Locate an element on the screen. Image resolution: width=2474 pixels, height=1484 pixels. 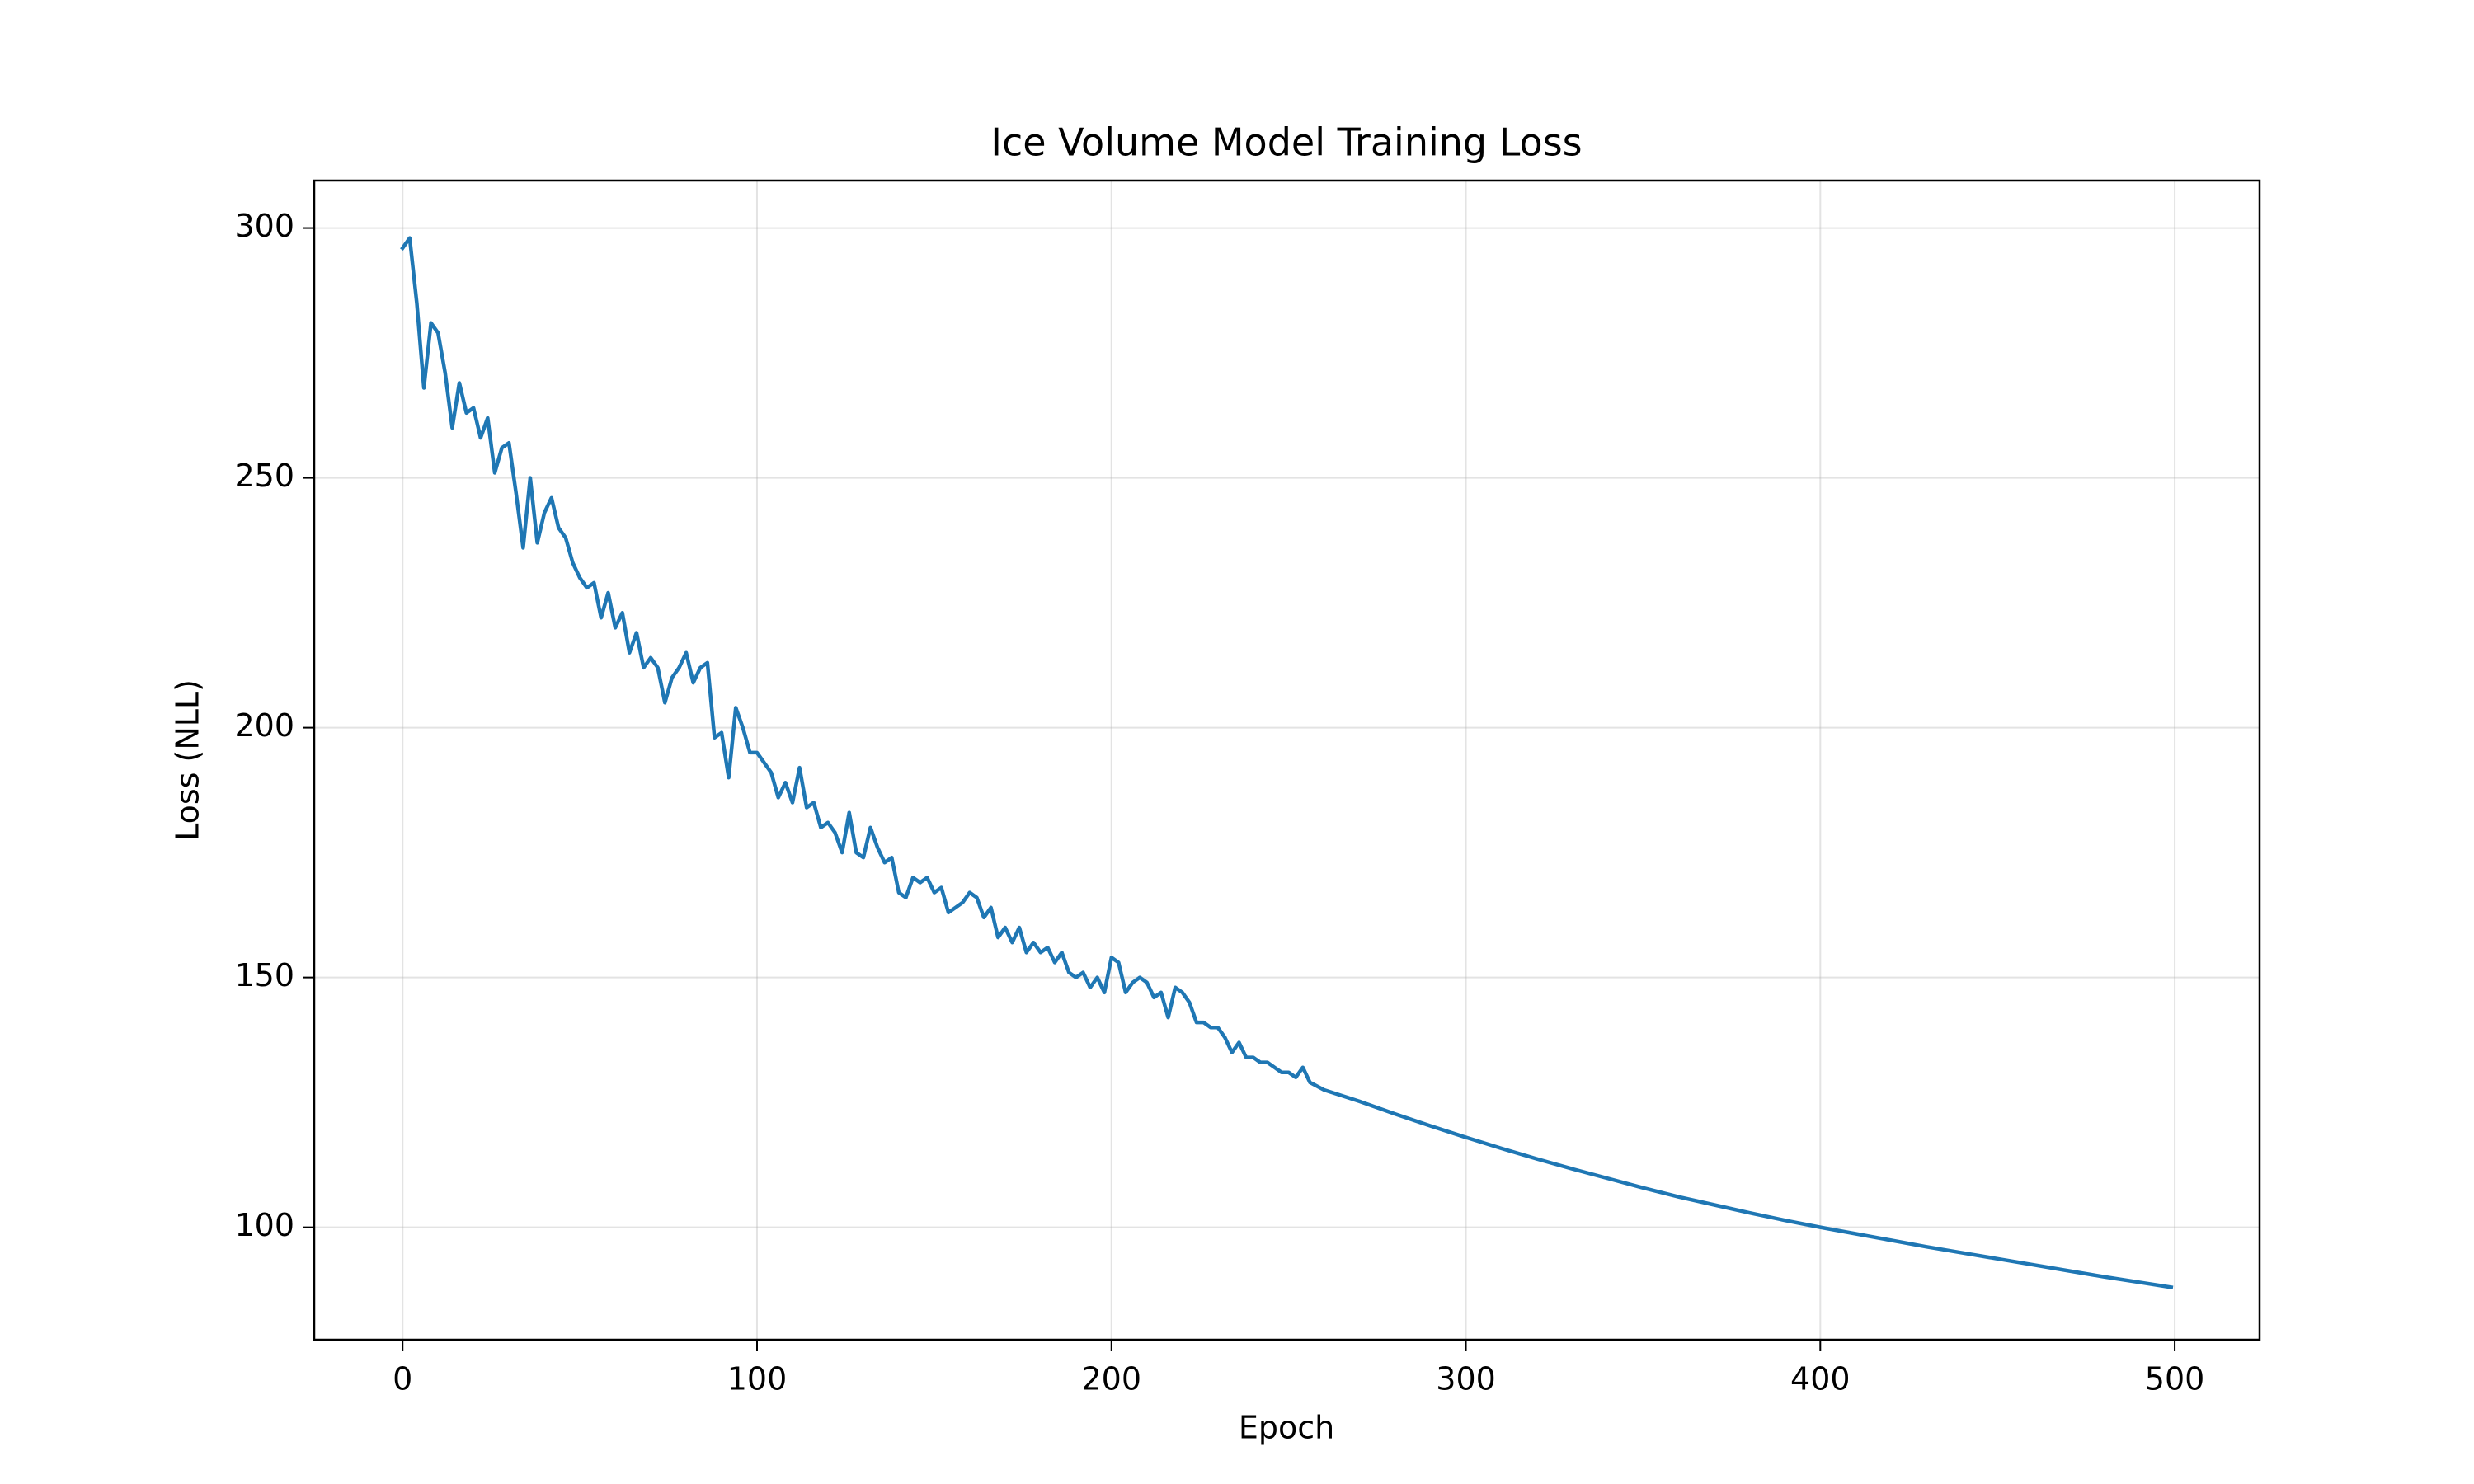
x-tick-label: 400 is located at coordinates (1820, 1379).